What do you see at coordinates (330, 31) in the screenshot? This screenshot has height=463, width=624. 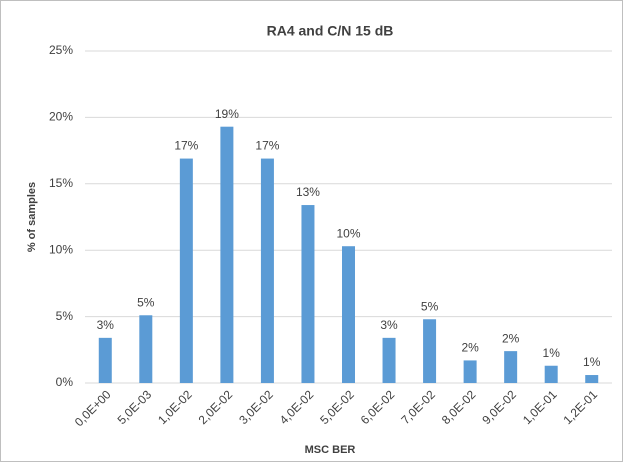 I see `chart-title: RA4 and C/N 15 dB` at bounding box center [330, 31].